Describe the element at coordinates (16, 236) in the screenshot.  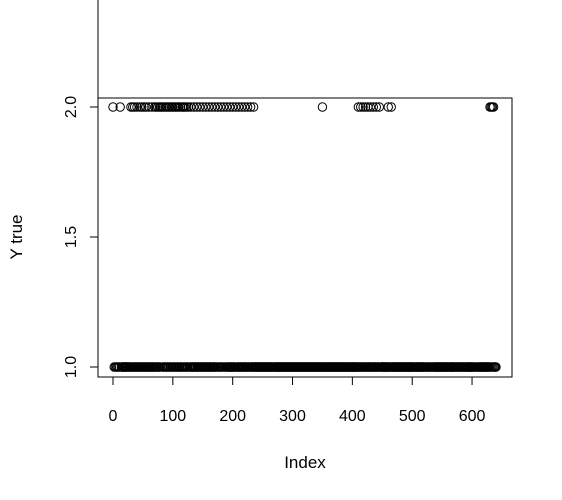
I see `y-axis-title: Y true` at that location.